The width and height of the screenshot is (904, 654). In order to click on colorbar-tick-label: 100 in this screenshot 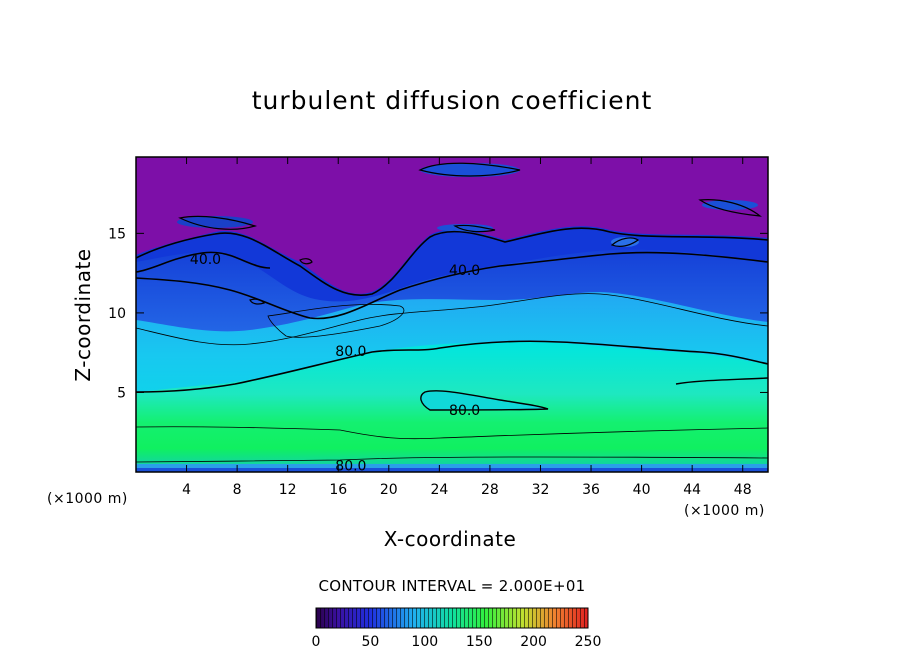, I will do `click(424, 642)`.